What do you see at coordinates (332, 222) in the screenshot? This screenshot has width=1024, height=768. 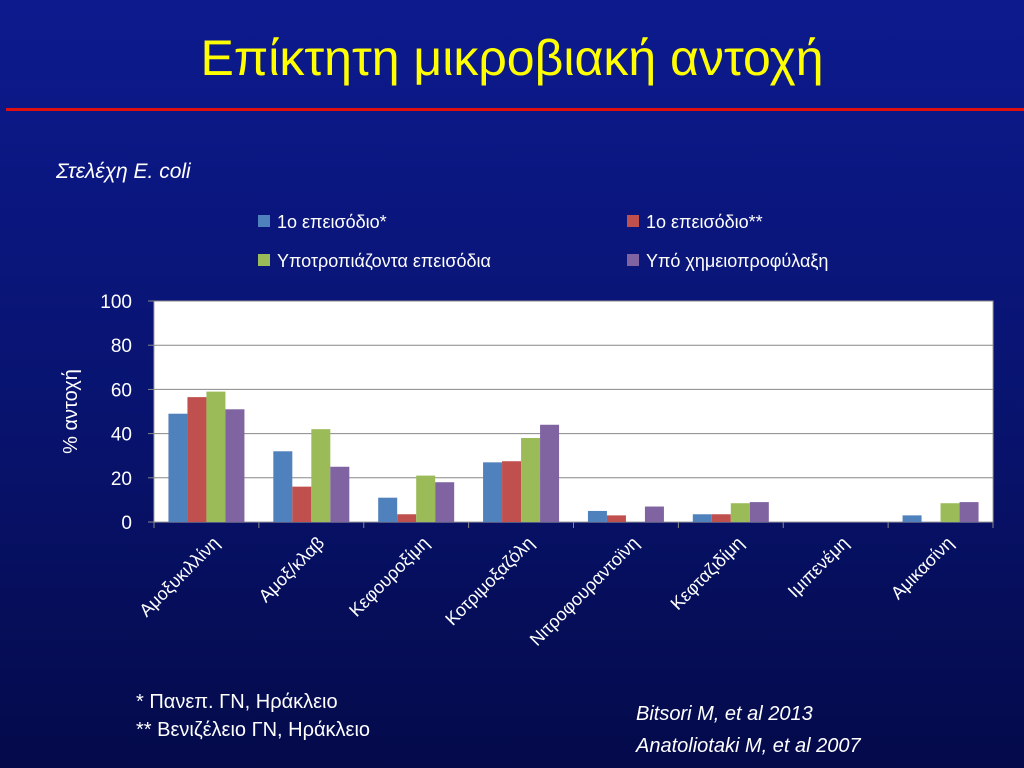 I see `legend-label: 1ο επεισόδιο*` at bounding box center [332, 222].